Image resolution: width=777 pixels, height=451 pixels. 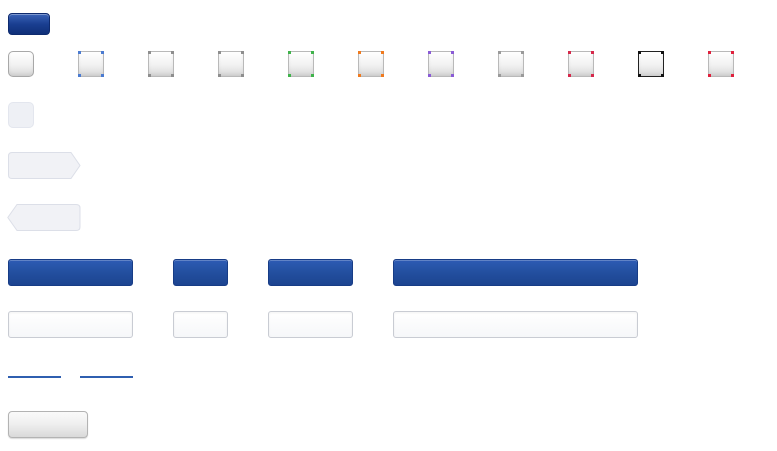 I want to click on secondary-button, so click(x=48, y=424).